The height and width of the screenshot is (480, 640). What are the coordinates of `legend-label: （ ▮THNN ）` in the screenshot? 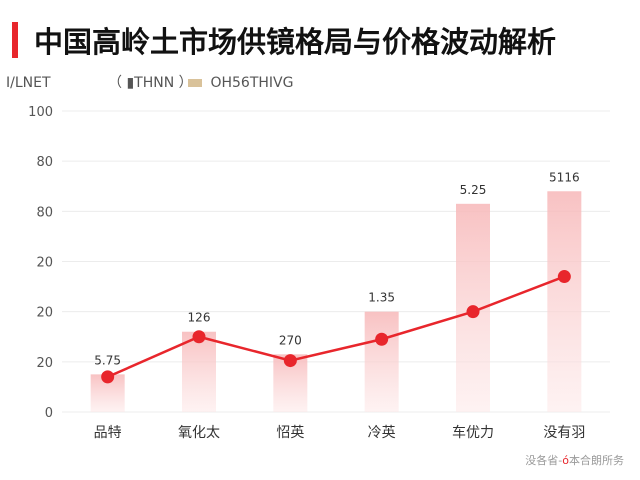 It's located at (150, 83).